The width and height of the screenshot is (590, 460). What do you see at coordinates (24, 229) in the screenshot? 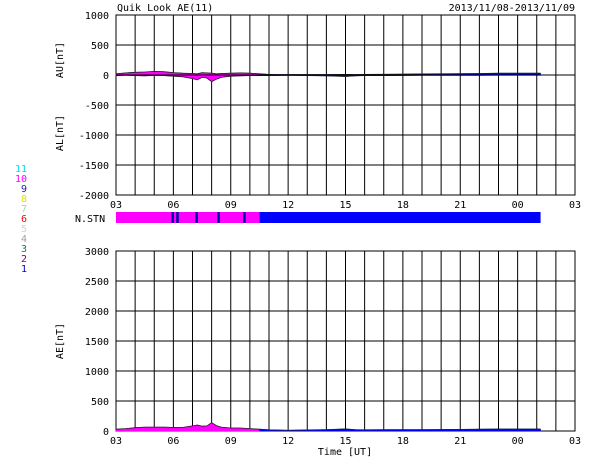
I see `station-legend-item: 5` at bounding box center [24, 229].